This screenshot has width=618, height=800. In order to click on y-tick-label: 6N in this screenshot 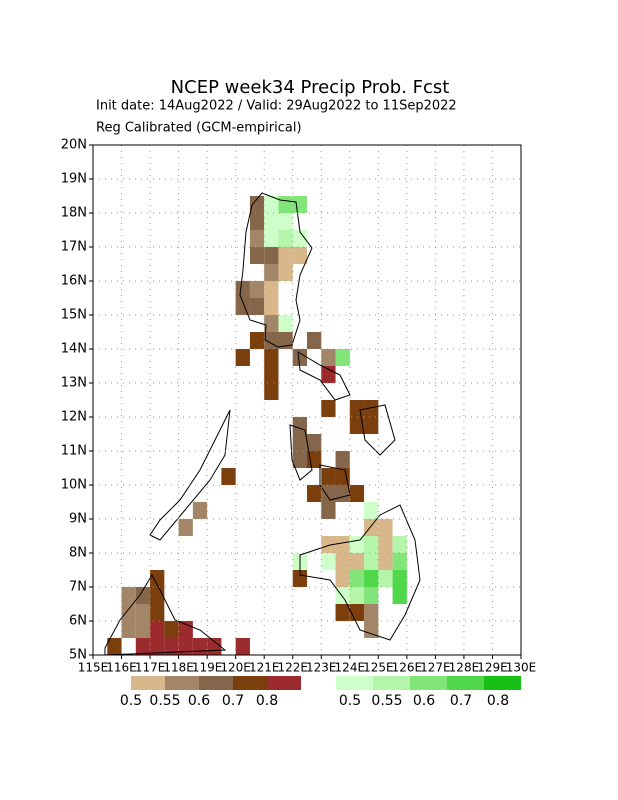, I will do `click(78, 621)`.